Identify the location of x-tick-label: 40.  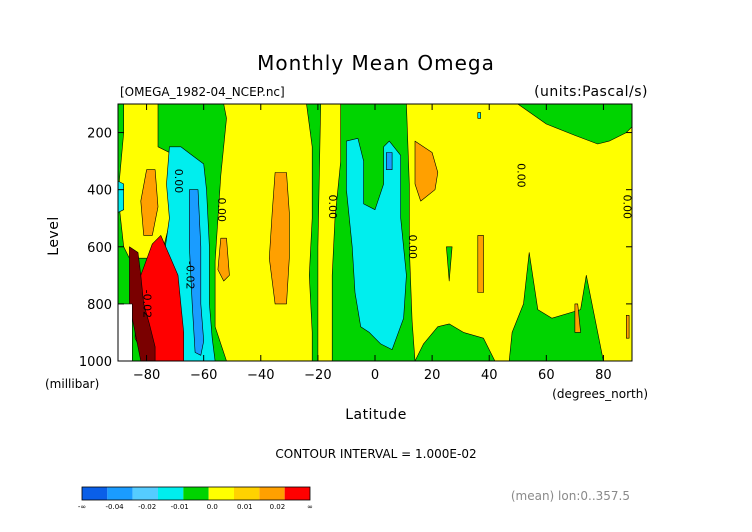
(489, 375).